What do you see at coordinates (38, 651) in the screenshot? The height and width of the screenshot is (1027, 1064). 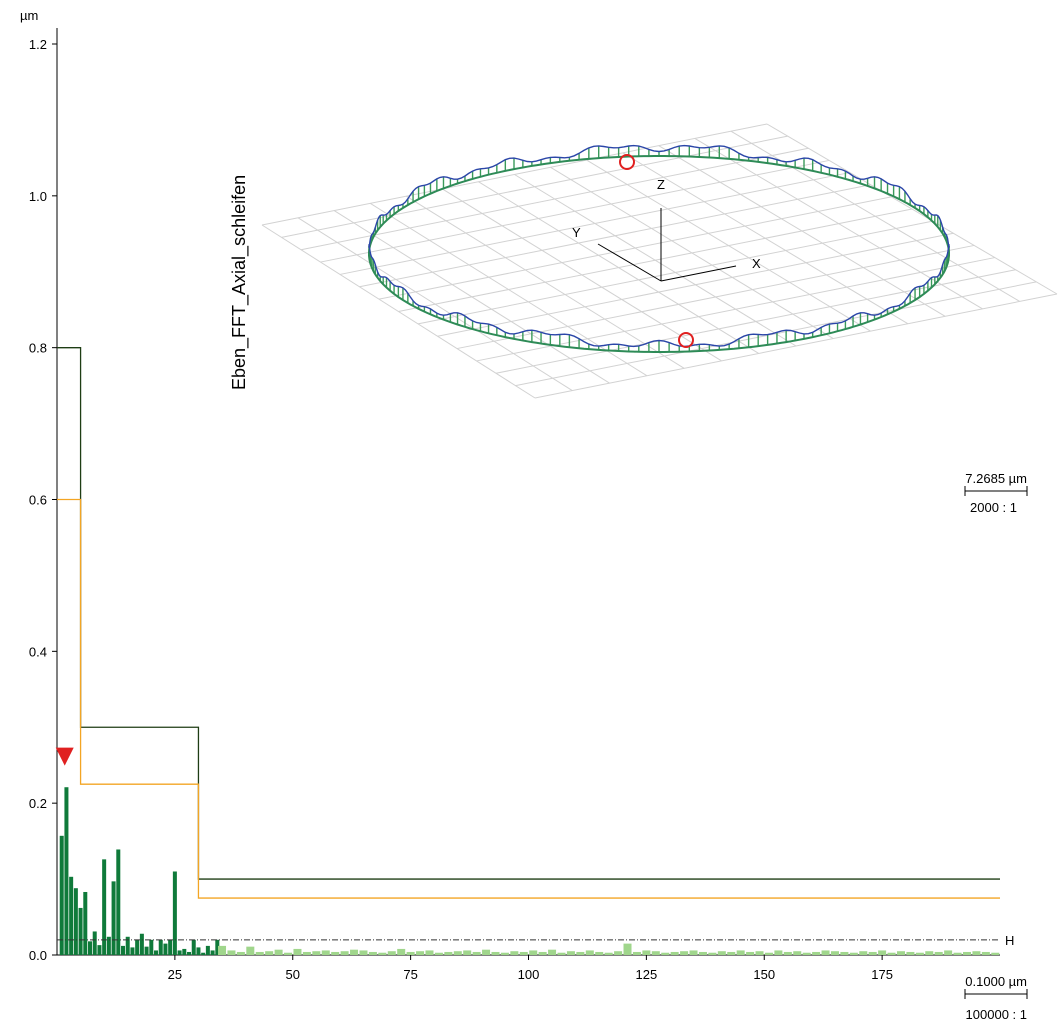 I see `y-tick-label: 0.4` at bounding box center [38, 651].